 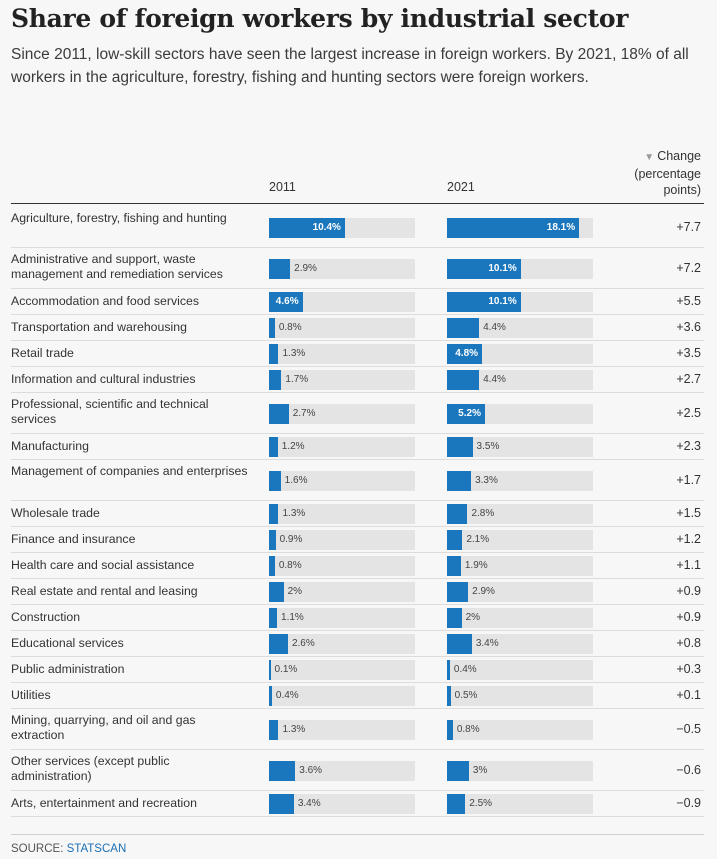 I want to click on bar-track-2011: 1.2%, so click(x=342, y=447).